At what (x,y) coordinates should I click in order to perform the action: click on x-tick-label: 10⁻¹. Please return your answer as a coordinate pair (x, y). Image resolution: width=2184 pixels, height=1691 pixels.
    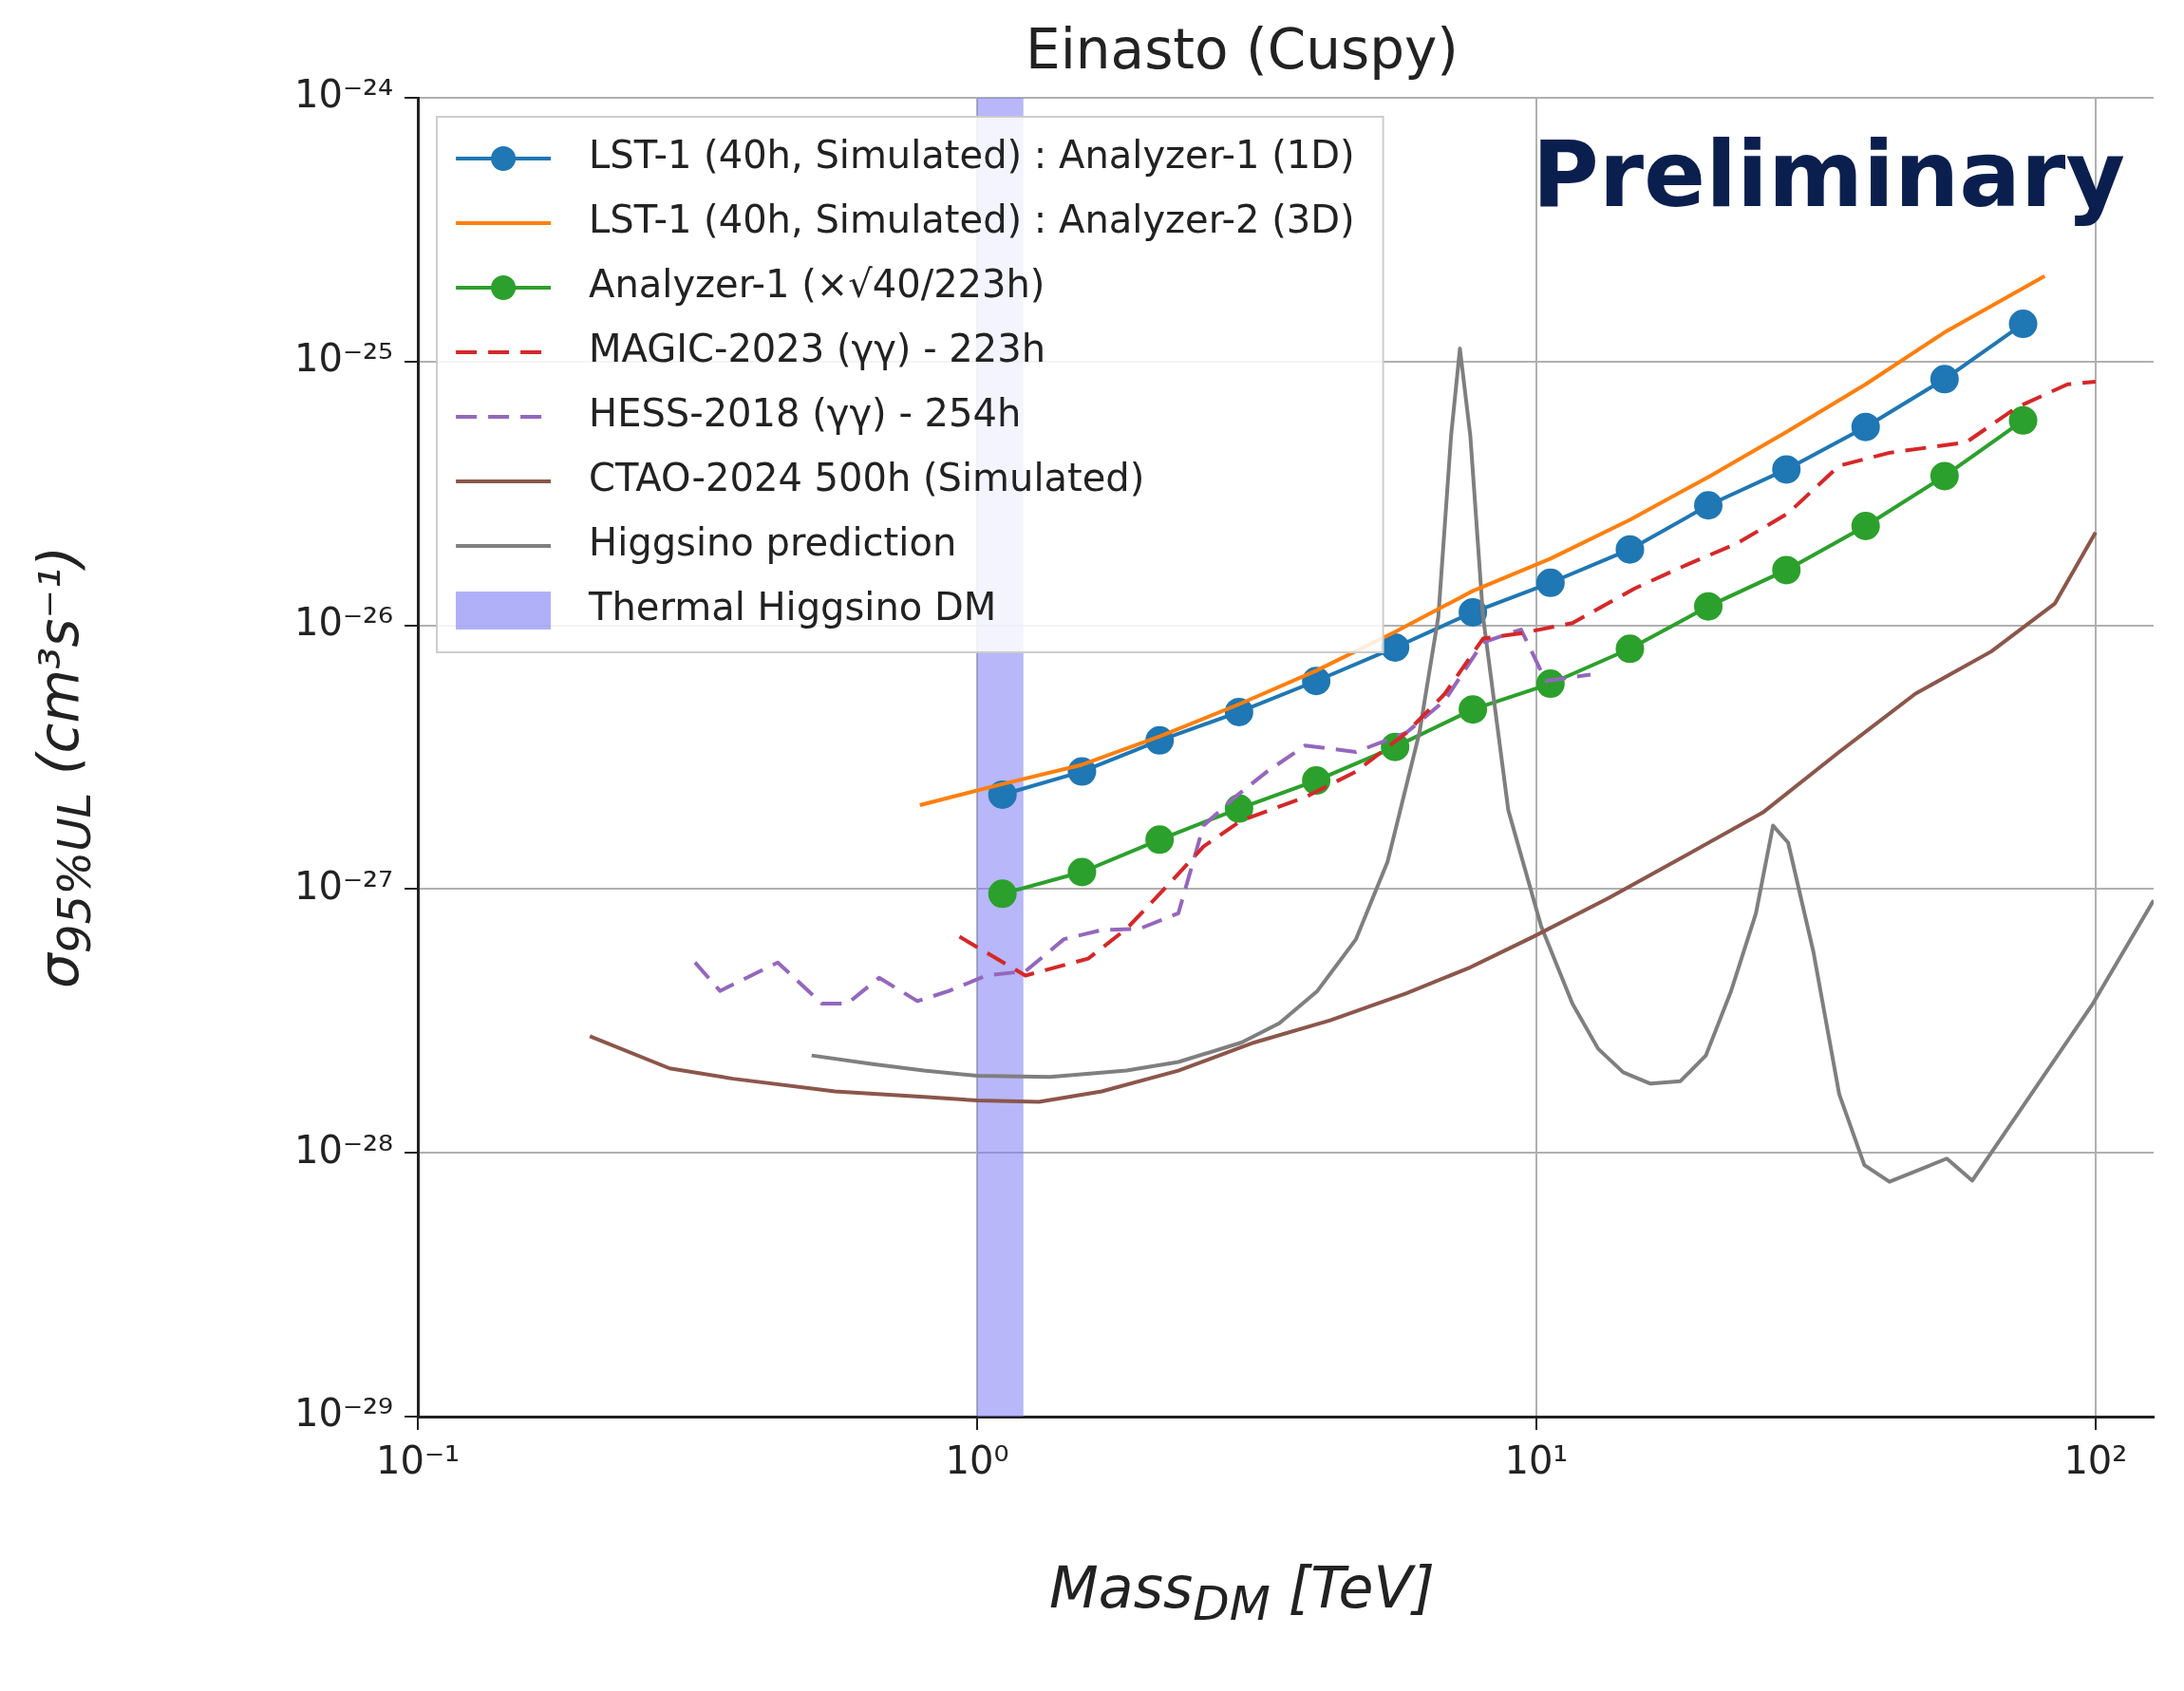
    Looking at the image, I should click on (419, 1461).